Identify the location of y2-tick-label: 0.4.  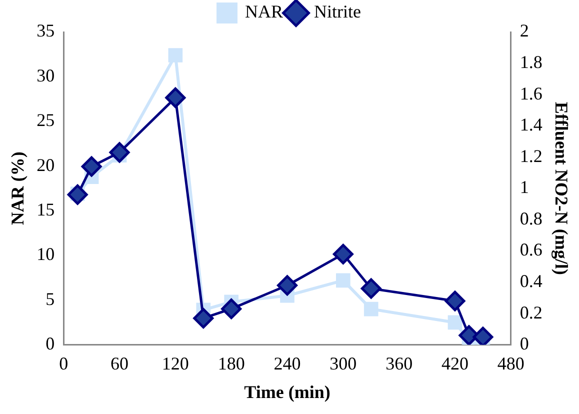
(531, 280).